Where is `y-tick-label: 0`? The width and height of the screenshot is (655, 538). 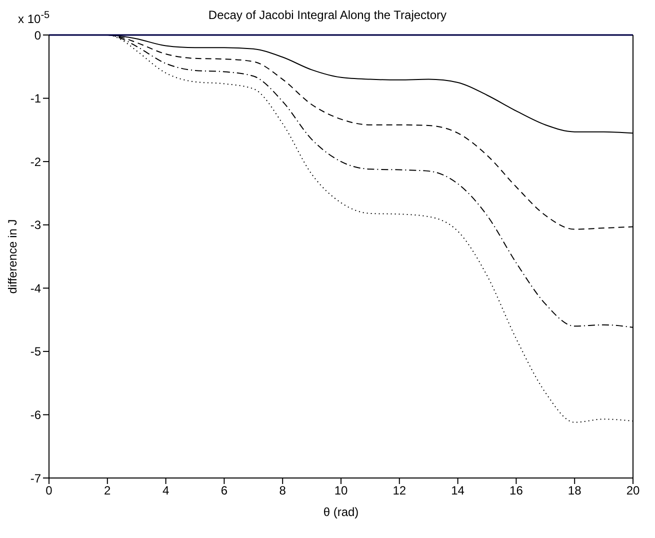
y-tick-label: 0 is located at coordinates (38, 35).